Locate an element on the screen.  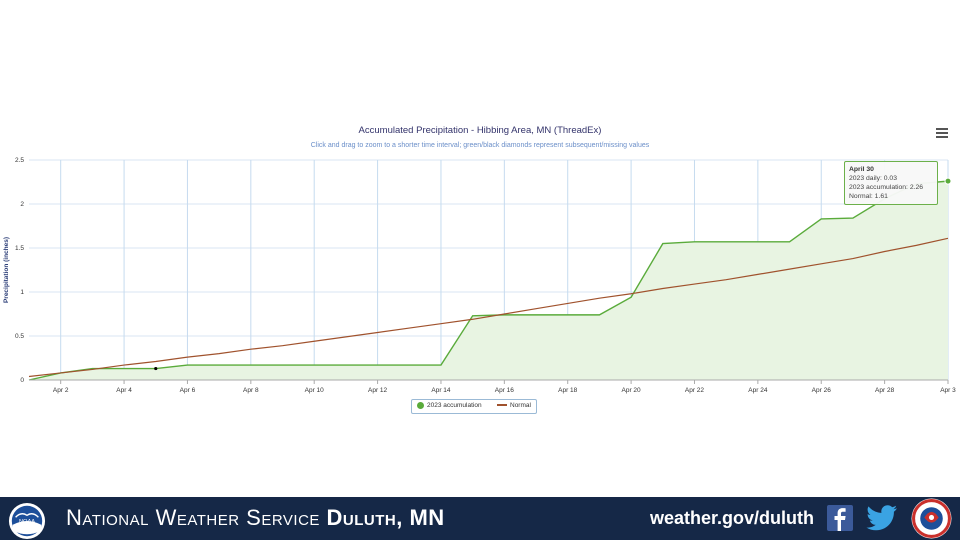
tooltip-line: 2023 daily: 0.03 is located at coordinates (873, 178).